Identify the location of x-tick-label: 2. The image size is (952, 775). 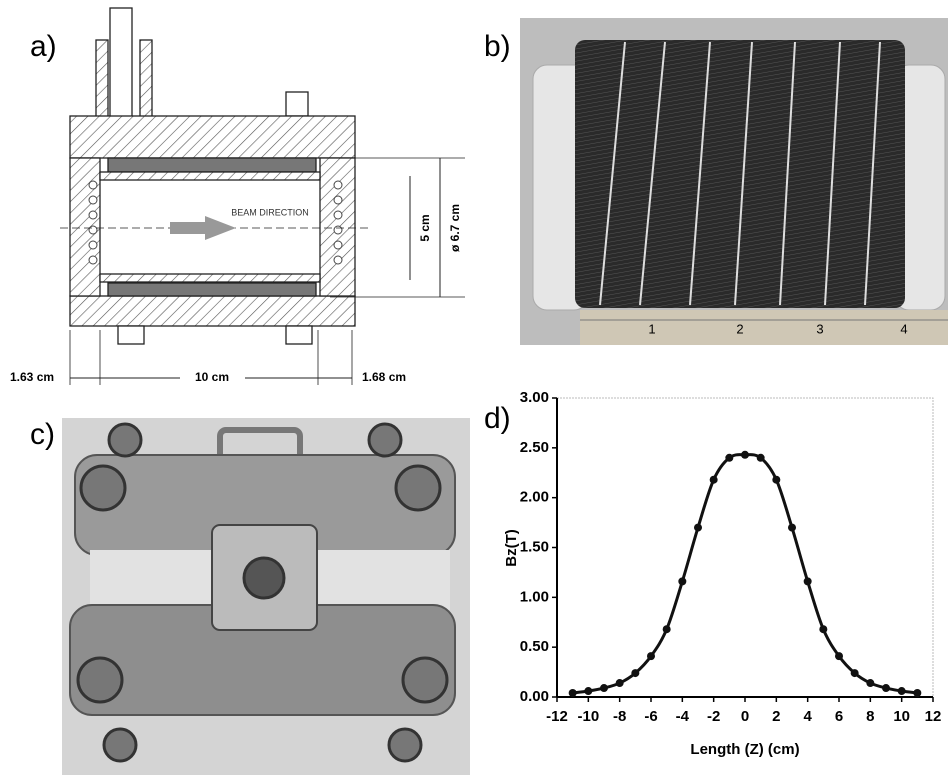
(776, 716).